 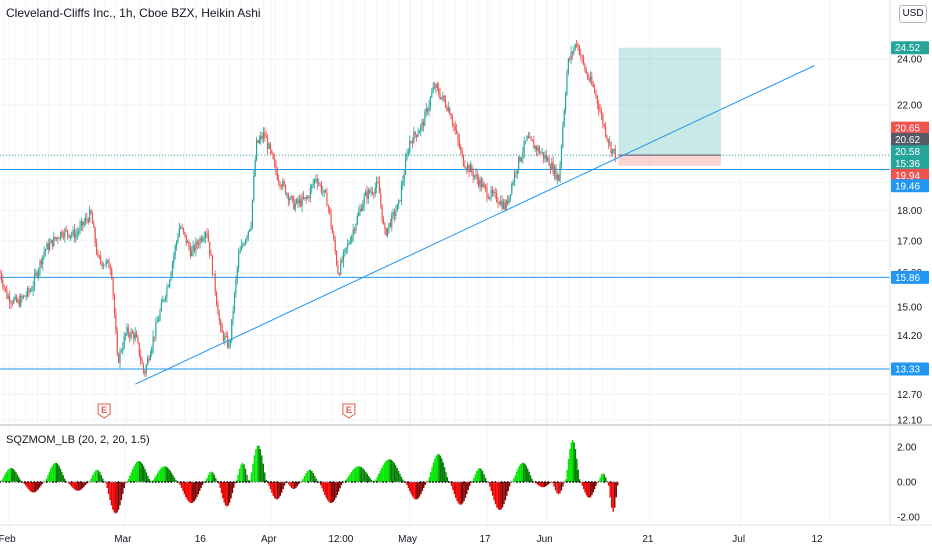 I want to click on price-tag-label: 19.46, so click(x=907, y=186).